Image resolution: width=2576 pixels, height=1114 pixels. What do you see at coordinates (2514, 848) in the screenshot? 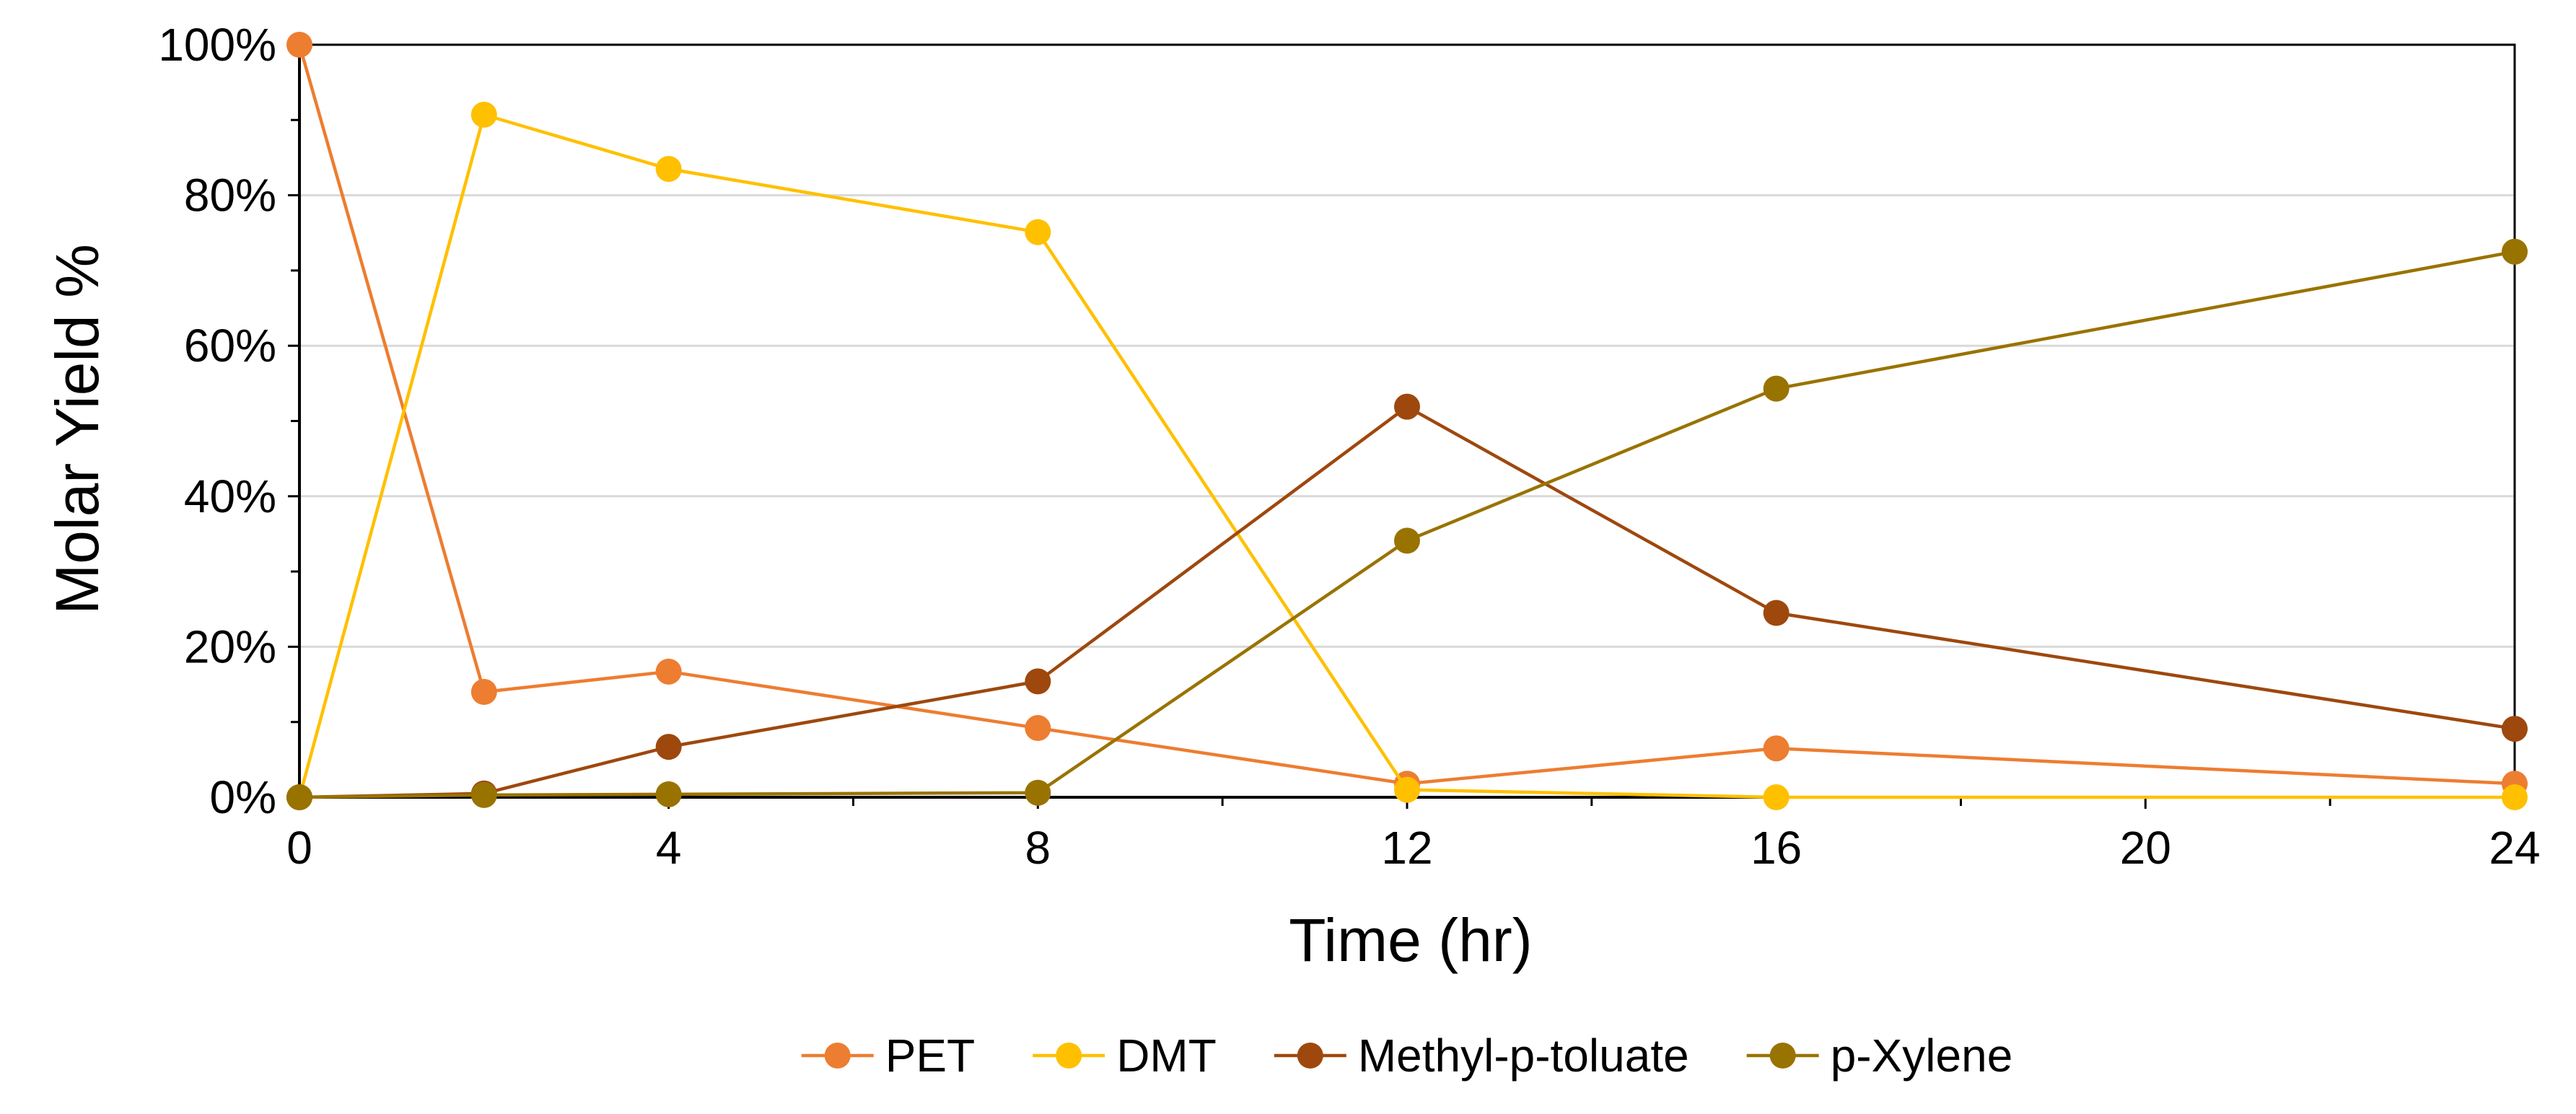
I see `x-tick-label: 24` at bounding box center [2514, 848].